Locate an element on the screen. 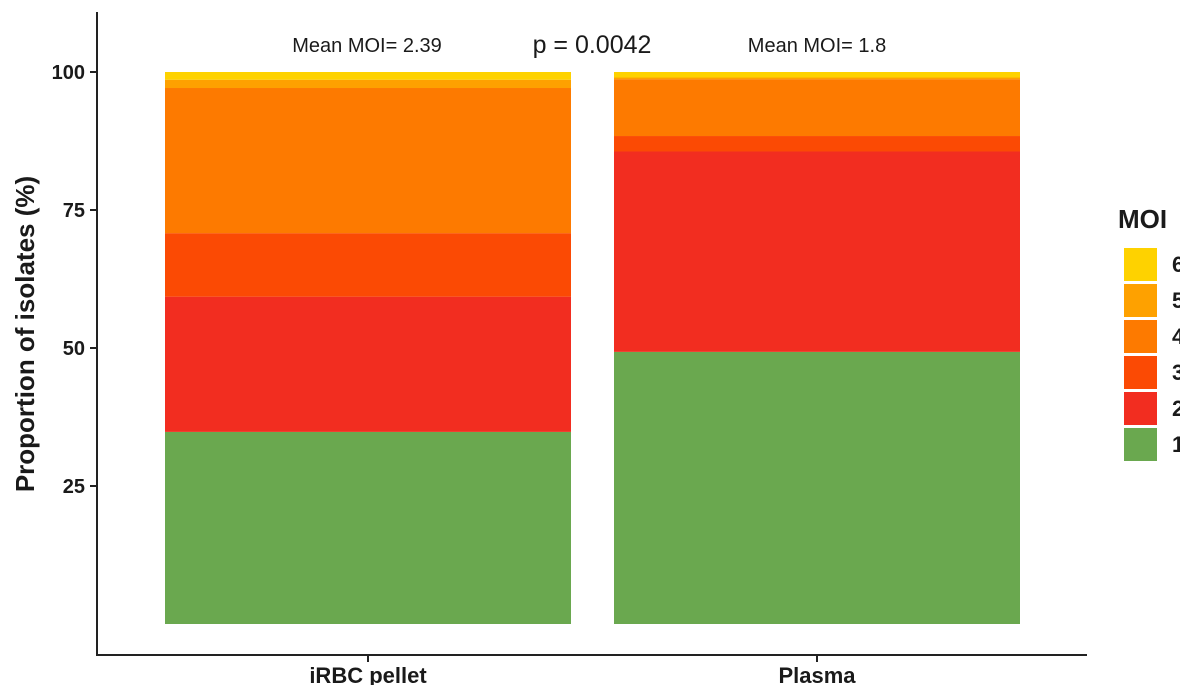 The image size is (1180, 685). legend: MOI 6 5 4 3 2 1 is located at coordinates (1149, 332).